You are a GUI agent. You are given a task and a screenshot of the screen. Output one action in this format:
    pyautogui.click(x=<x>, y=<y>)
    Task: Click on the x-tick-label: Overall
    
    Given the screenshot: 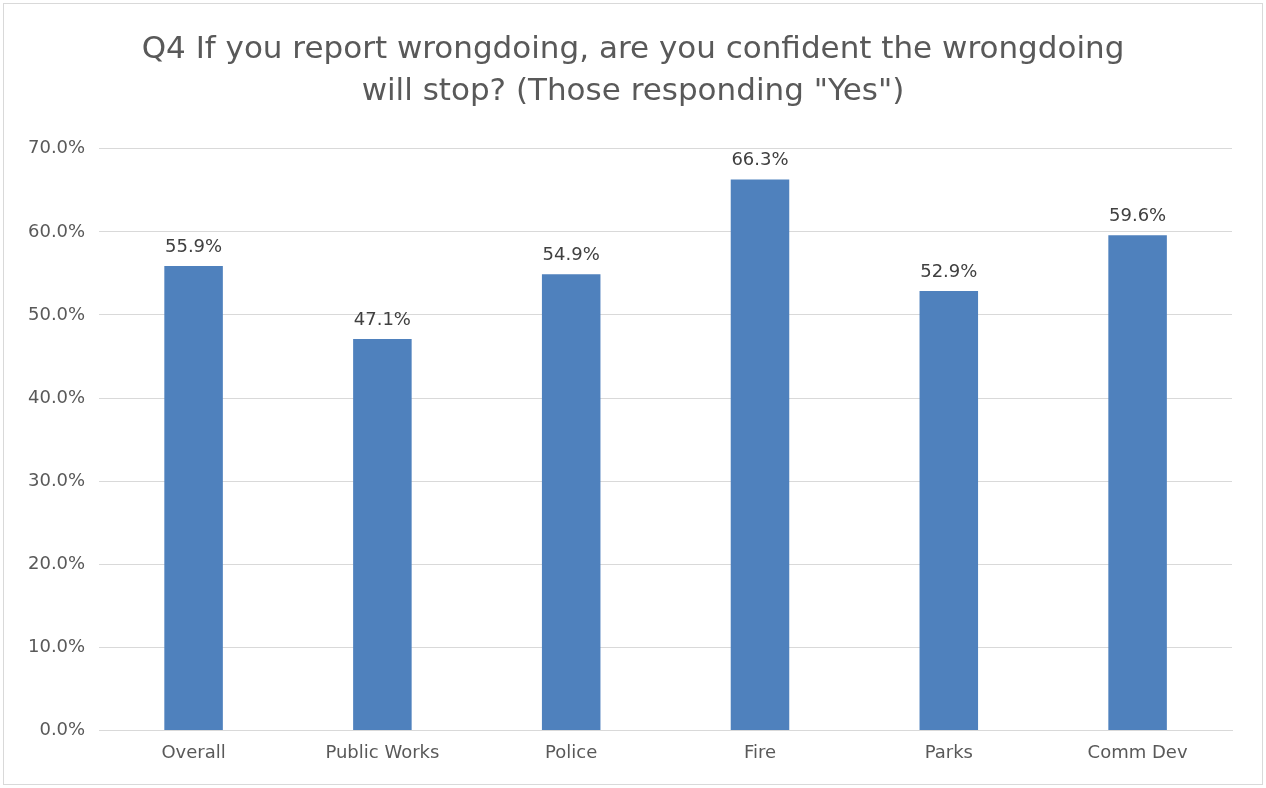 What is the action you would take?
    pyautogui.click(x=193, y=751)
    